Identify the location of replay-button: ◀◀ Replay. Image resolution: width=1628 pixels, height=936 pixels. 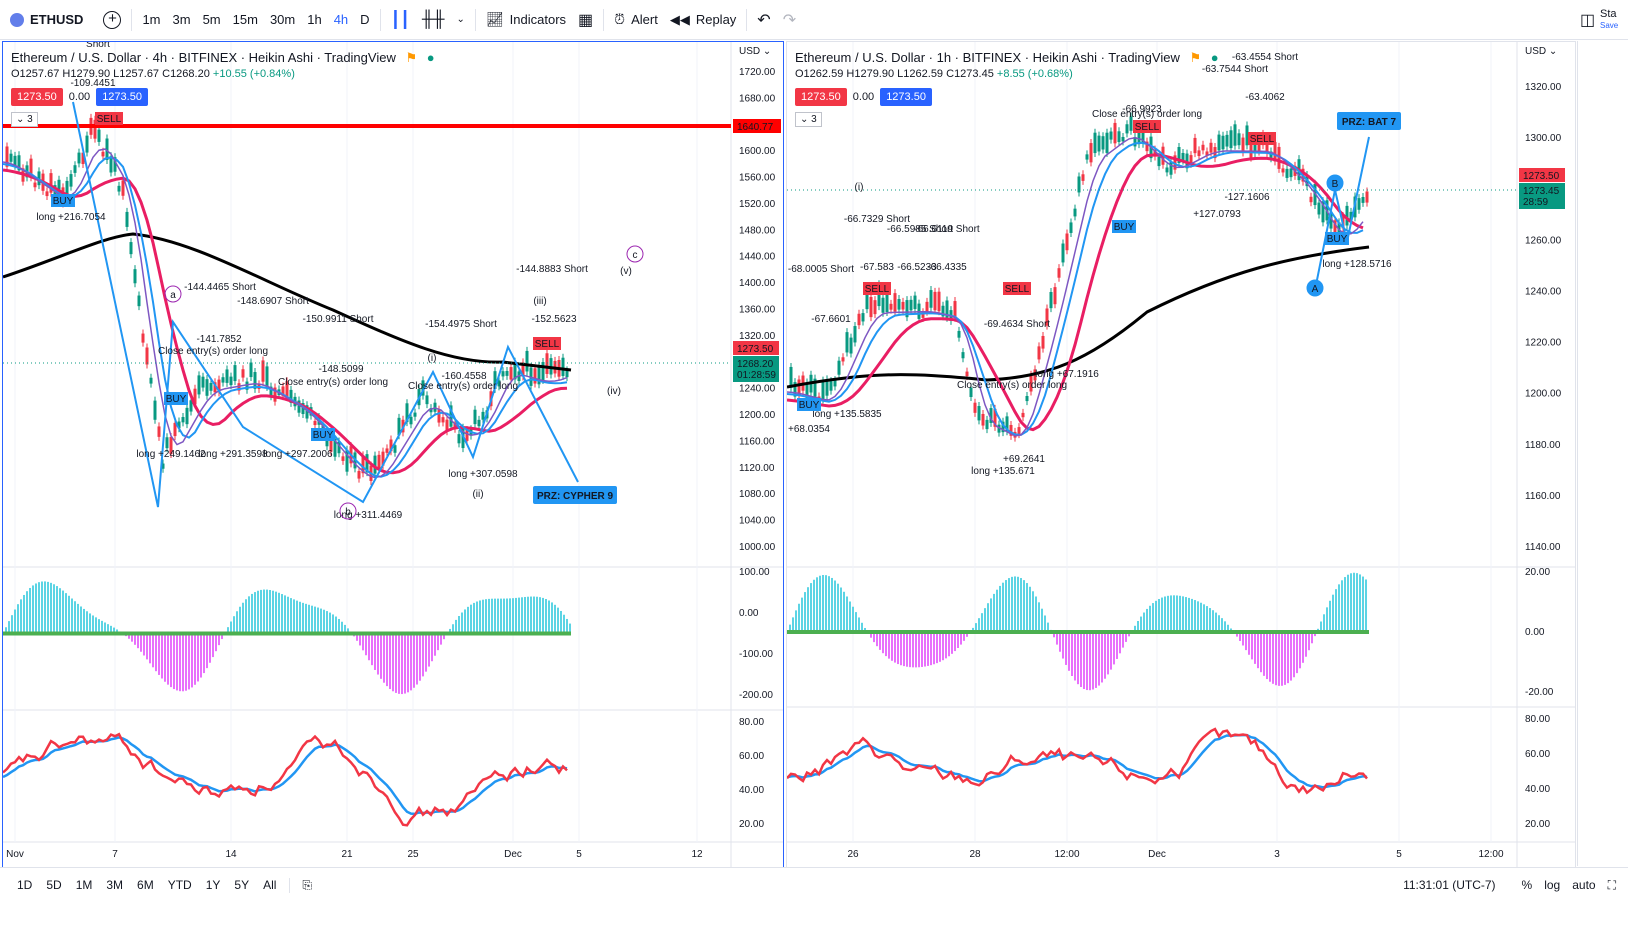
(703, 20).